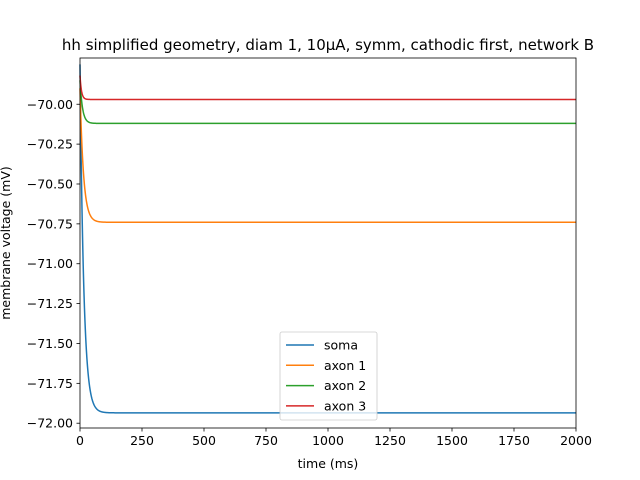  Describe the element at coordinates (345, 365) in the screenshot. I see `legend-label-2: axon 1` at that location.